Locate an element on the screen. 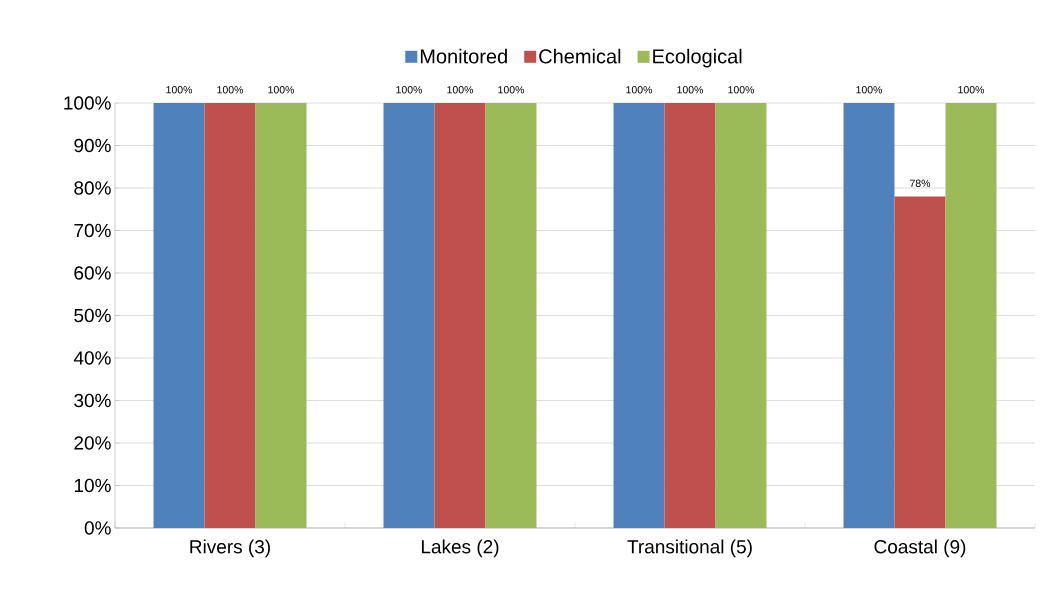 The width and height of the screenshot is (1057, 594). y-tick-label: 90% is located at coordinates (92, 145).